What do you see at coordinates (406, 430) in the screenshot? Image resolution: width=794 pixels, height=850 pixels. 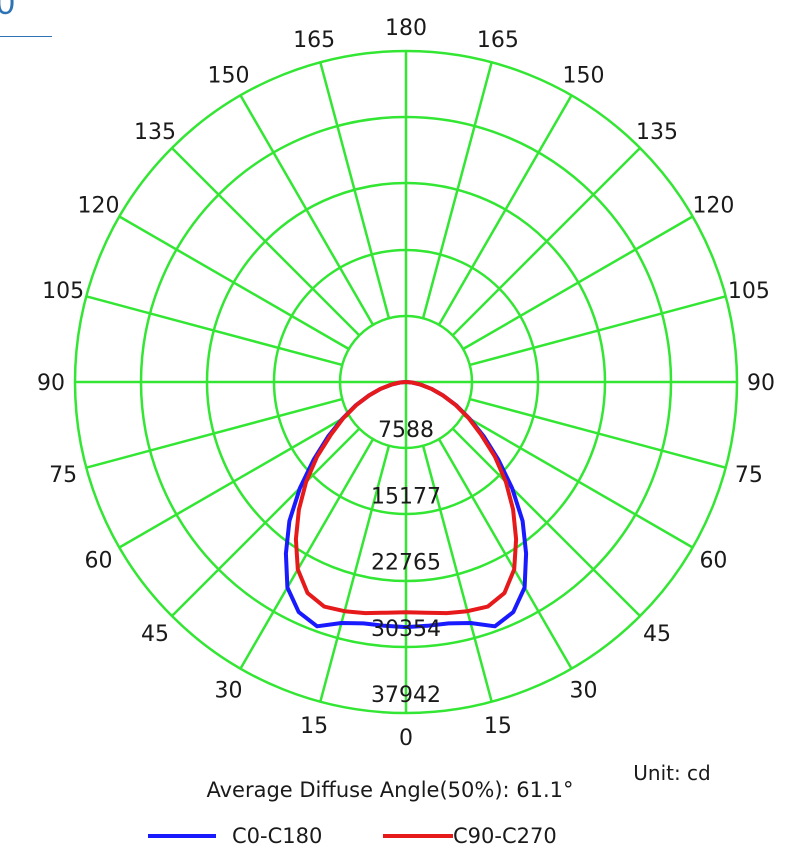 I see `radial-tick-label: 7588` at bounding box center [406, 430].